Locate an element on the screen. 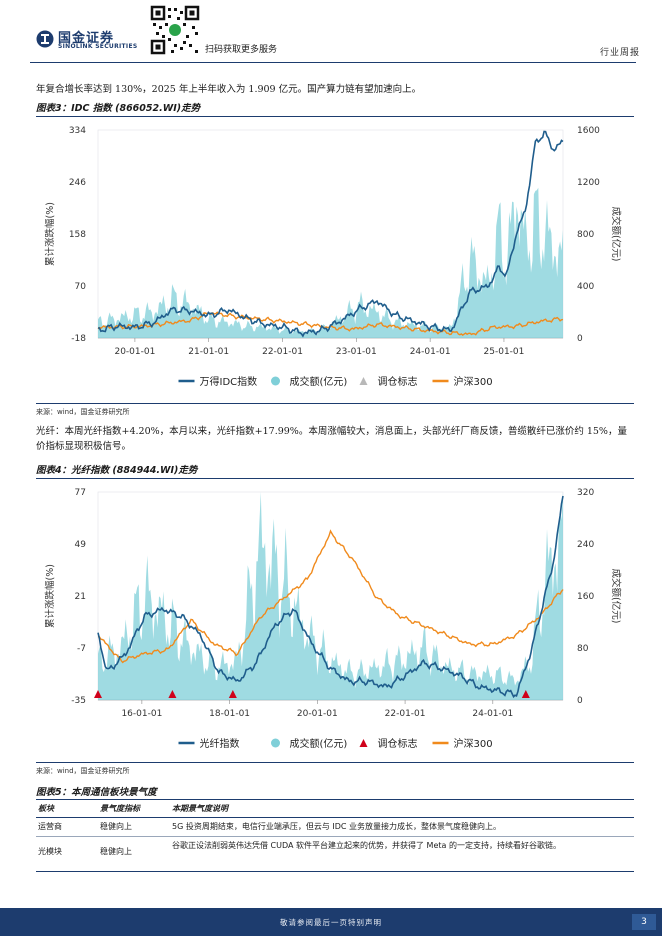 The height and width of the screenshot is (936, 662). sinolink-logo-icon is located at coordinates (45, 39).